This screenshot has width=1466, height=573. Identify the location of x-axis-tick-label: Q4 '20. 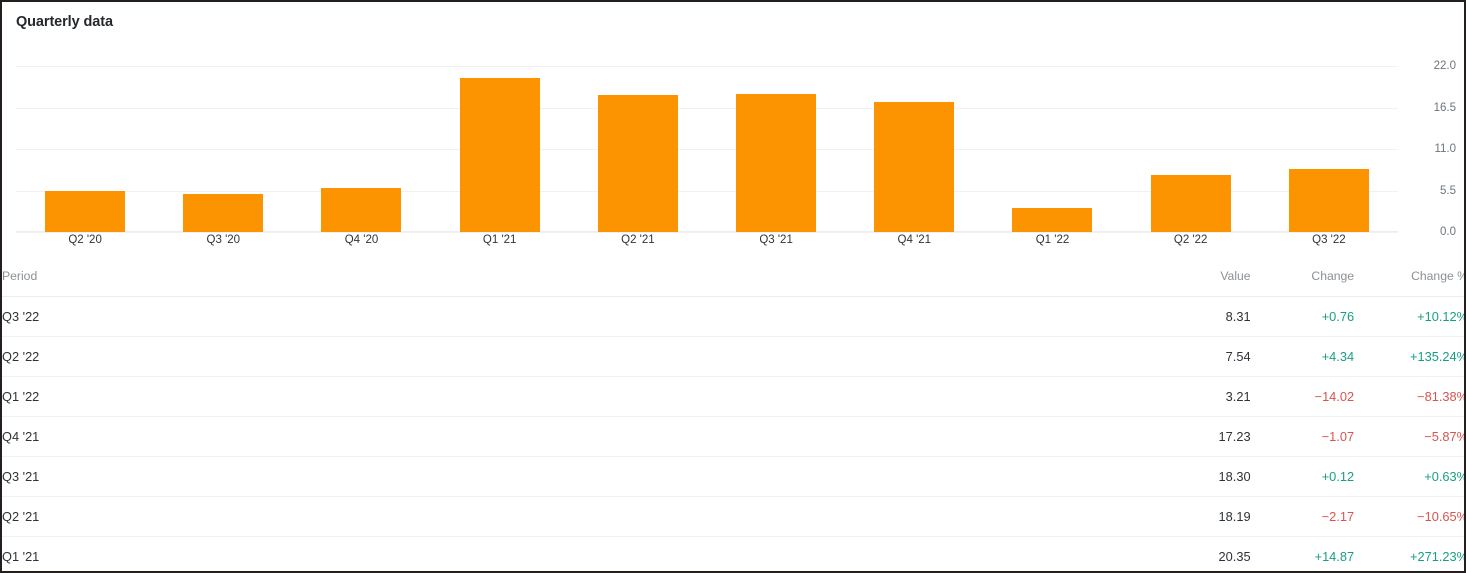
(361, 240).